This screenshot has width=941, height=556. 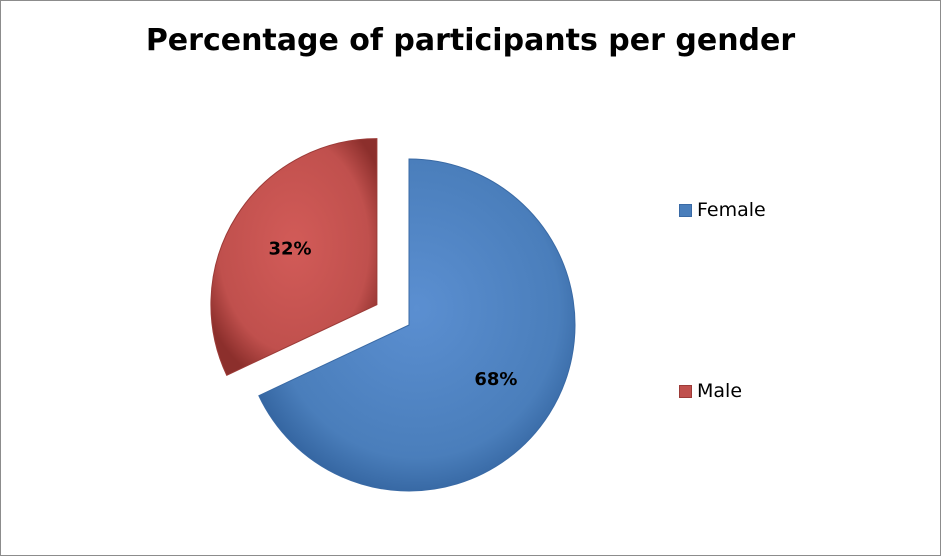 What do you see at coordinates (289, 248) in the screenshot?
I see `data-label-male: 32%` at bounding box center [289, 248].